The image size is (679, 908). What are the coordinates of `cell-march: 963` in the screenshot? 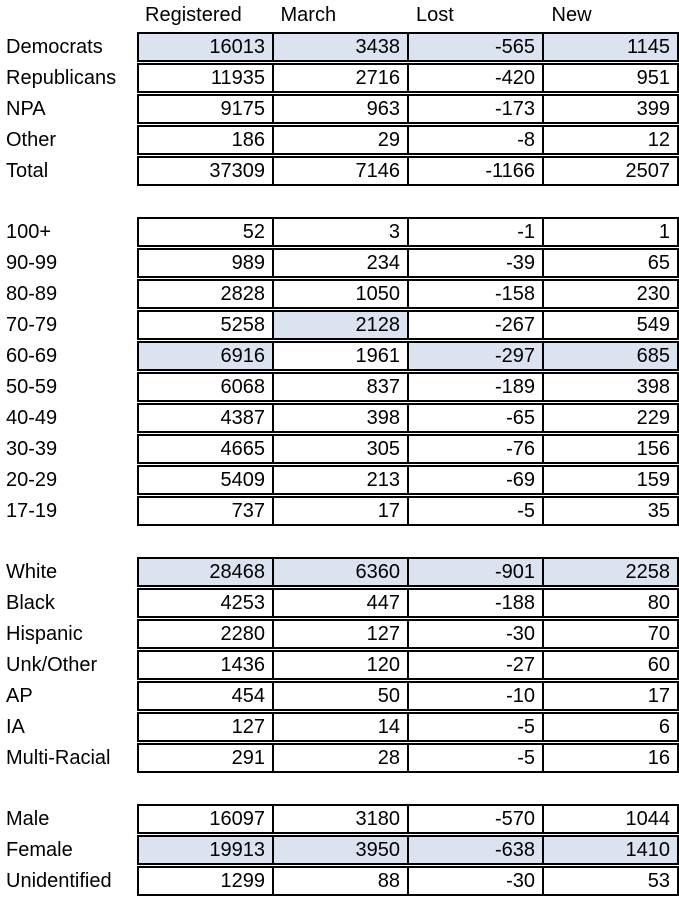 It's located at (341, 109).